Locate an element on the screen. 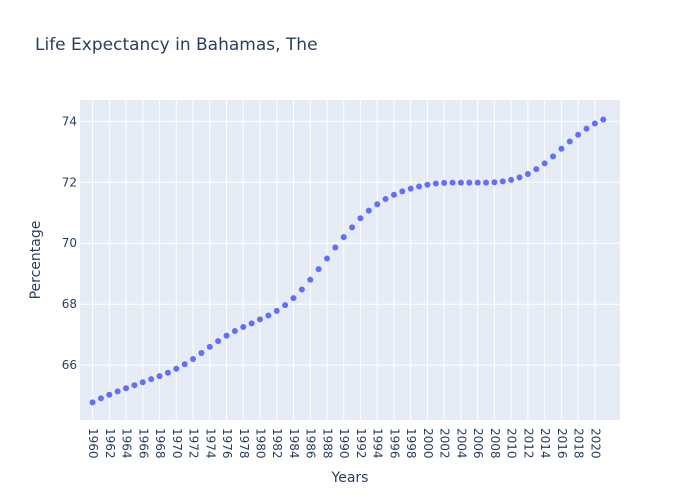 Image resolution: width=700 pixels, height=500 pixels. y-tick-label: 68 is located at coordinates (69, 304).